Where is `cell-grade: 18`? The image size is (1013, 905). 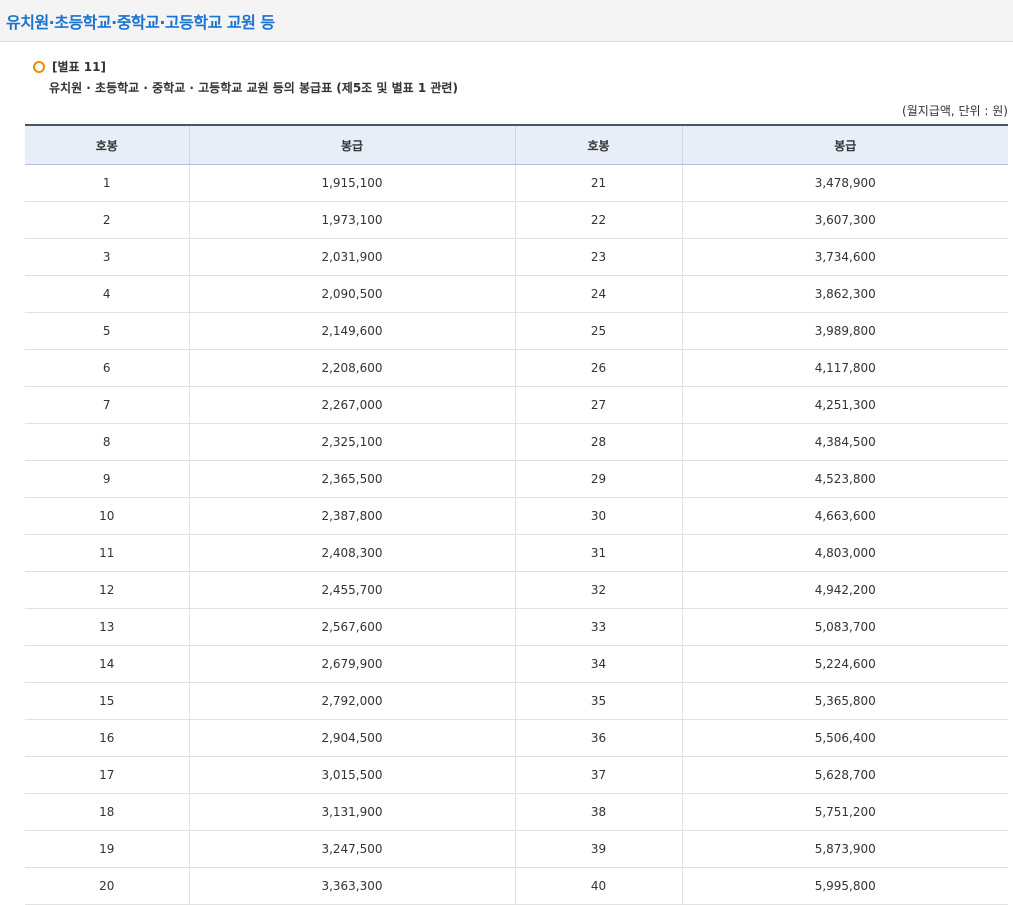
cell-grade: 18 is located at coordinates (107, 812).